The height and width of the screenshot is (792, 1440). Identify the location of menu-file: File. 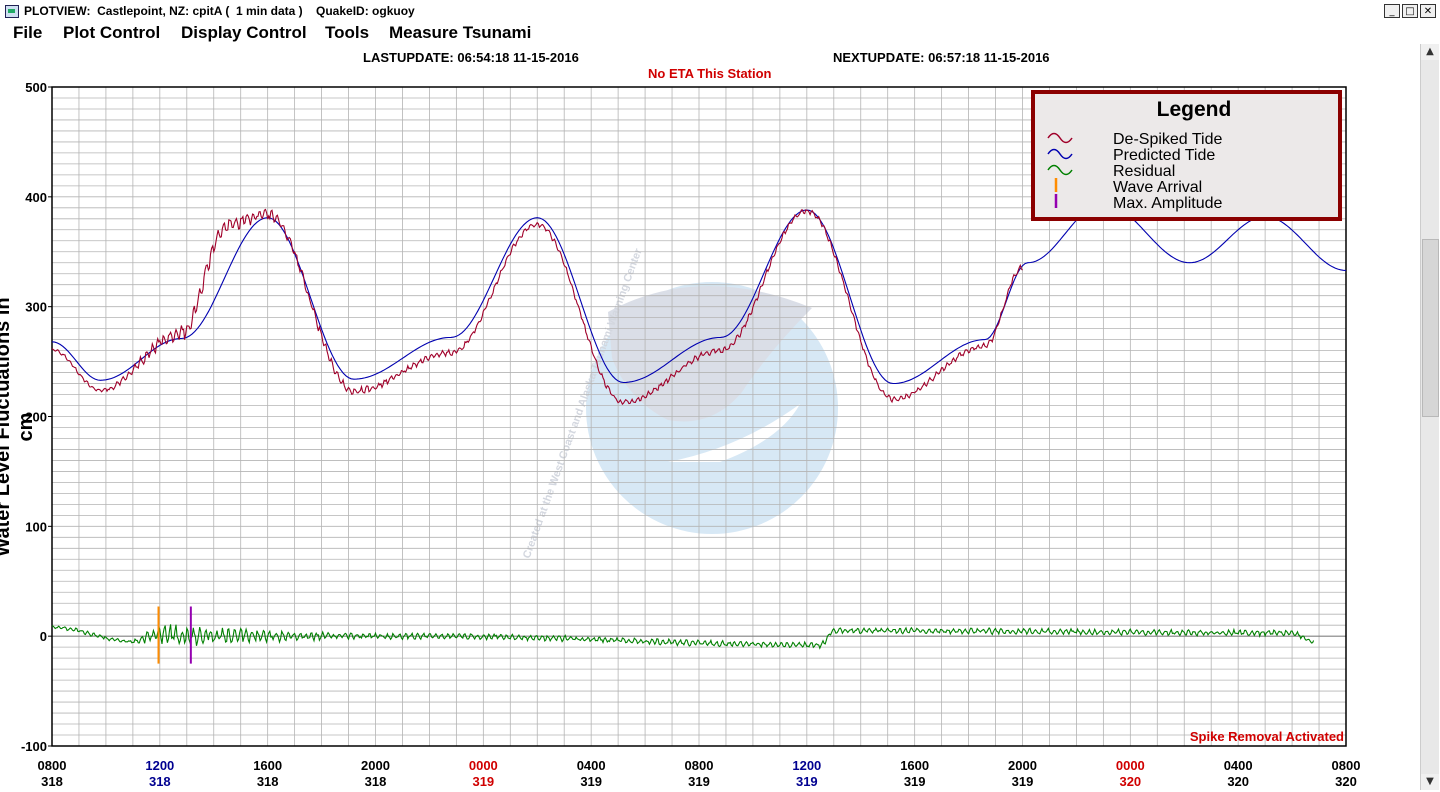
(28, 32).